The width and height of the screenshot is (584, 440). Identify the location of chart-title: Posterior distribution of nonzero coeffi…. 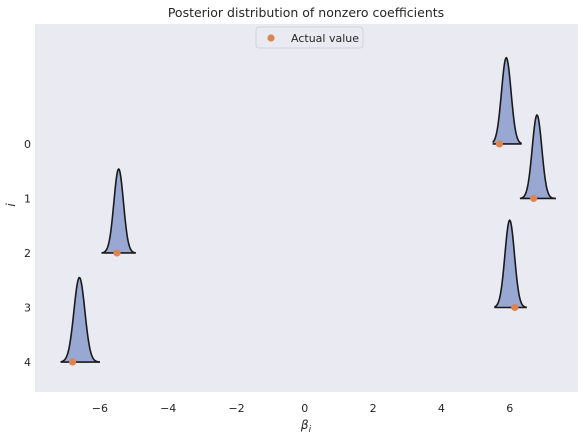
(306, 12).